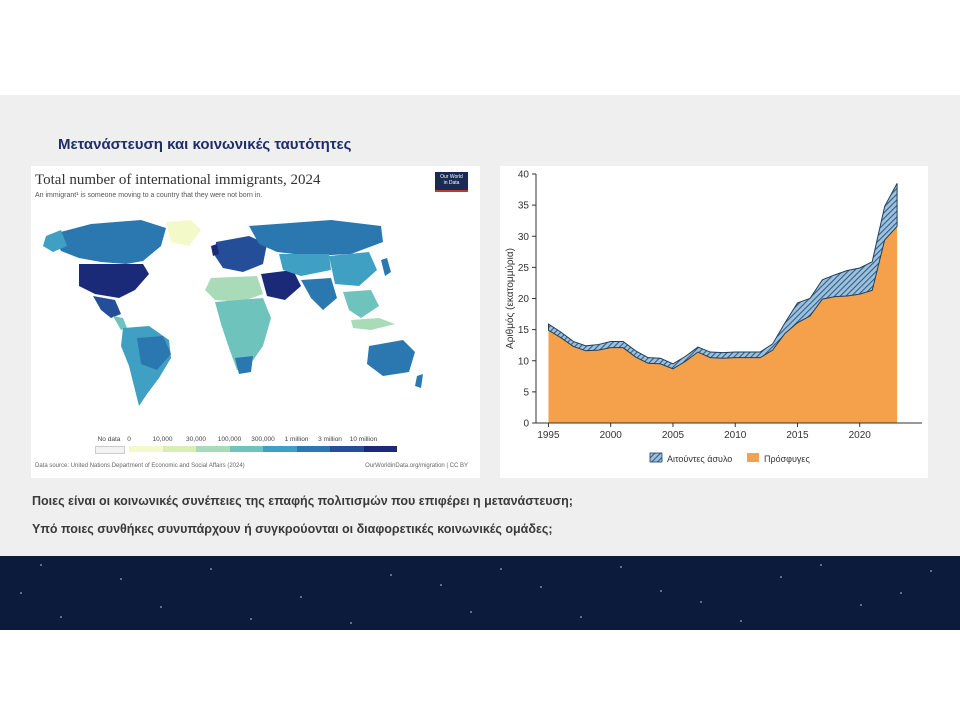 The height and width of the screenshot is (720, 960). What do you see at coordinates (330, 439) in the screenshot?
I see `legend-label: 3 million` at bounding box center [330, 439].